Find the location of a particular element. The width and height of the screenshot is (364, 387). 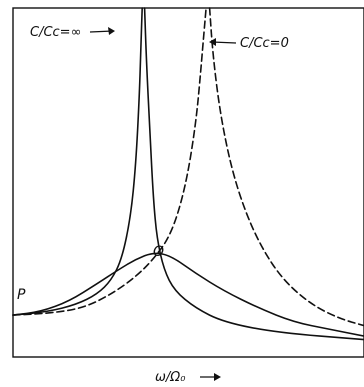

annotation-cc-zero: C/Cc=0 is located at coordinates (264, 43).